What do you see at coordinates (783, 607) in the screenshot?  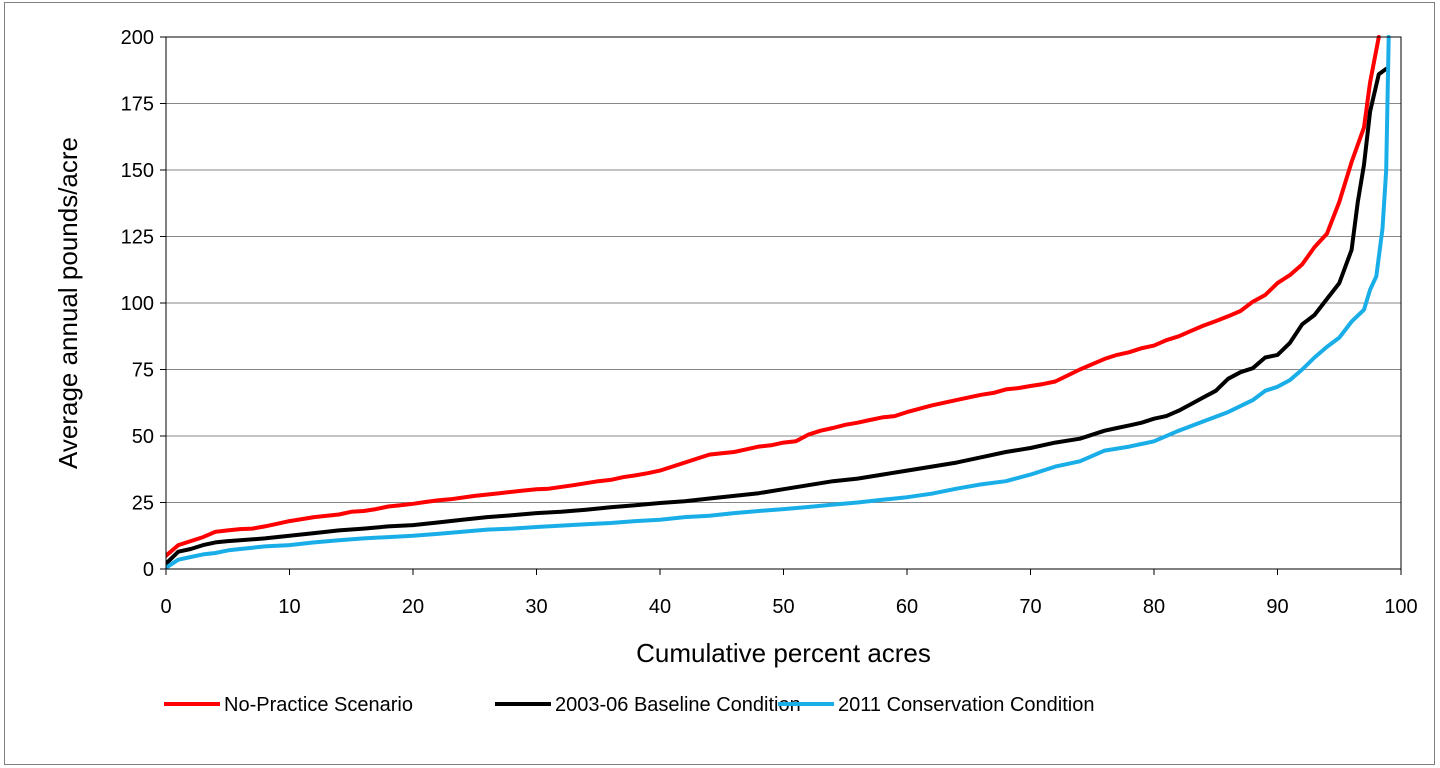 I see `x-tick-label: 50` at bounding box center [783, 607].